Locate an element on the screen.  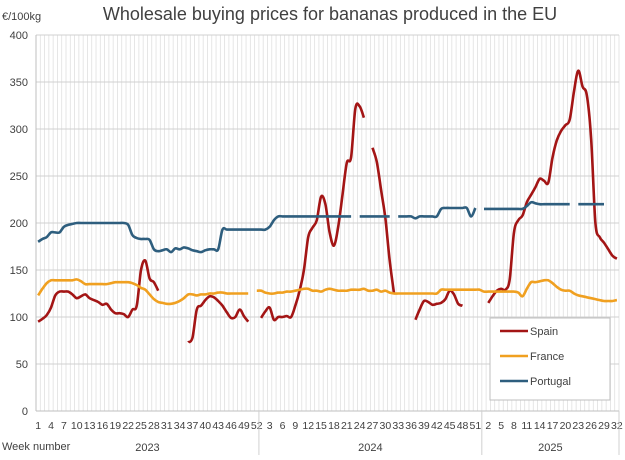
y-tick-label: 0 is located at coordinates (25, 412).